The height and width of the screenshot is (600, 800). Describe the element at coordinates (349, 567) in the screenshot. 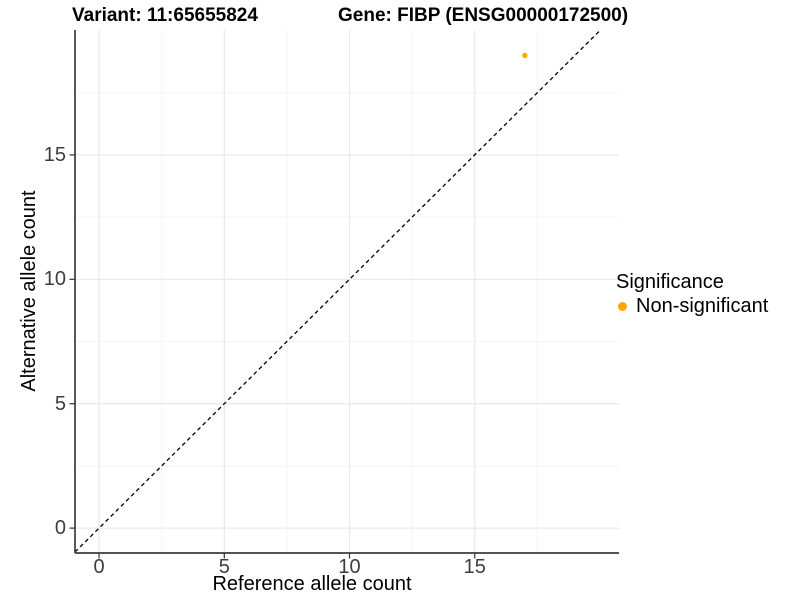

I see `x-tick-label: 10` at that location.